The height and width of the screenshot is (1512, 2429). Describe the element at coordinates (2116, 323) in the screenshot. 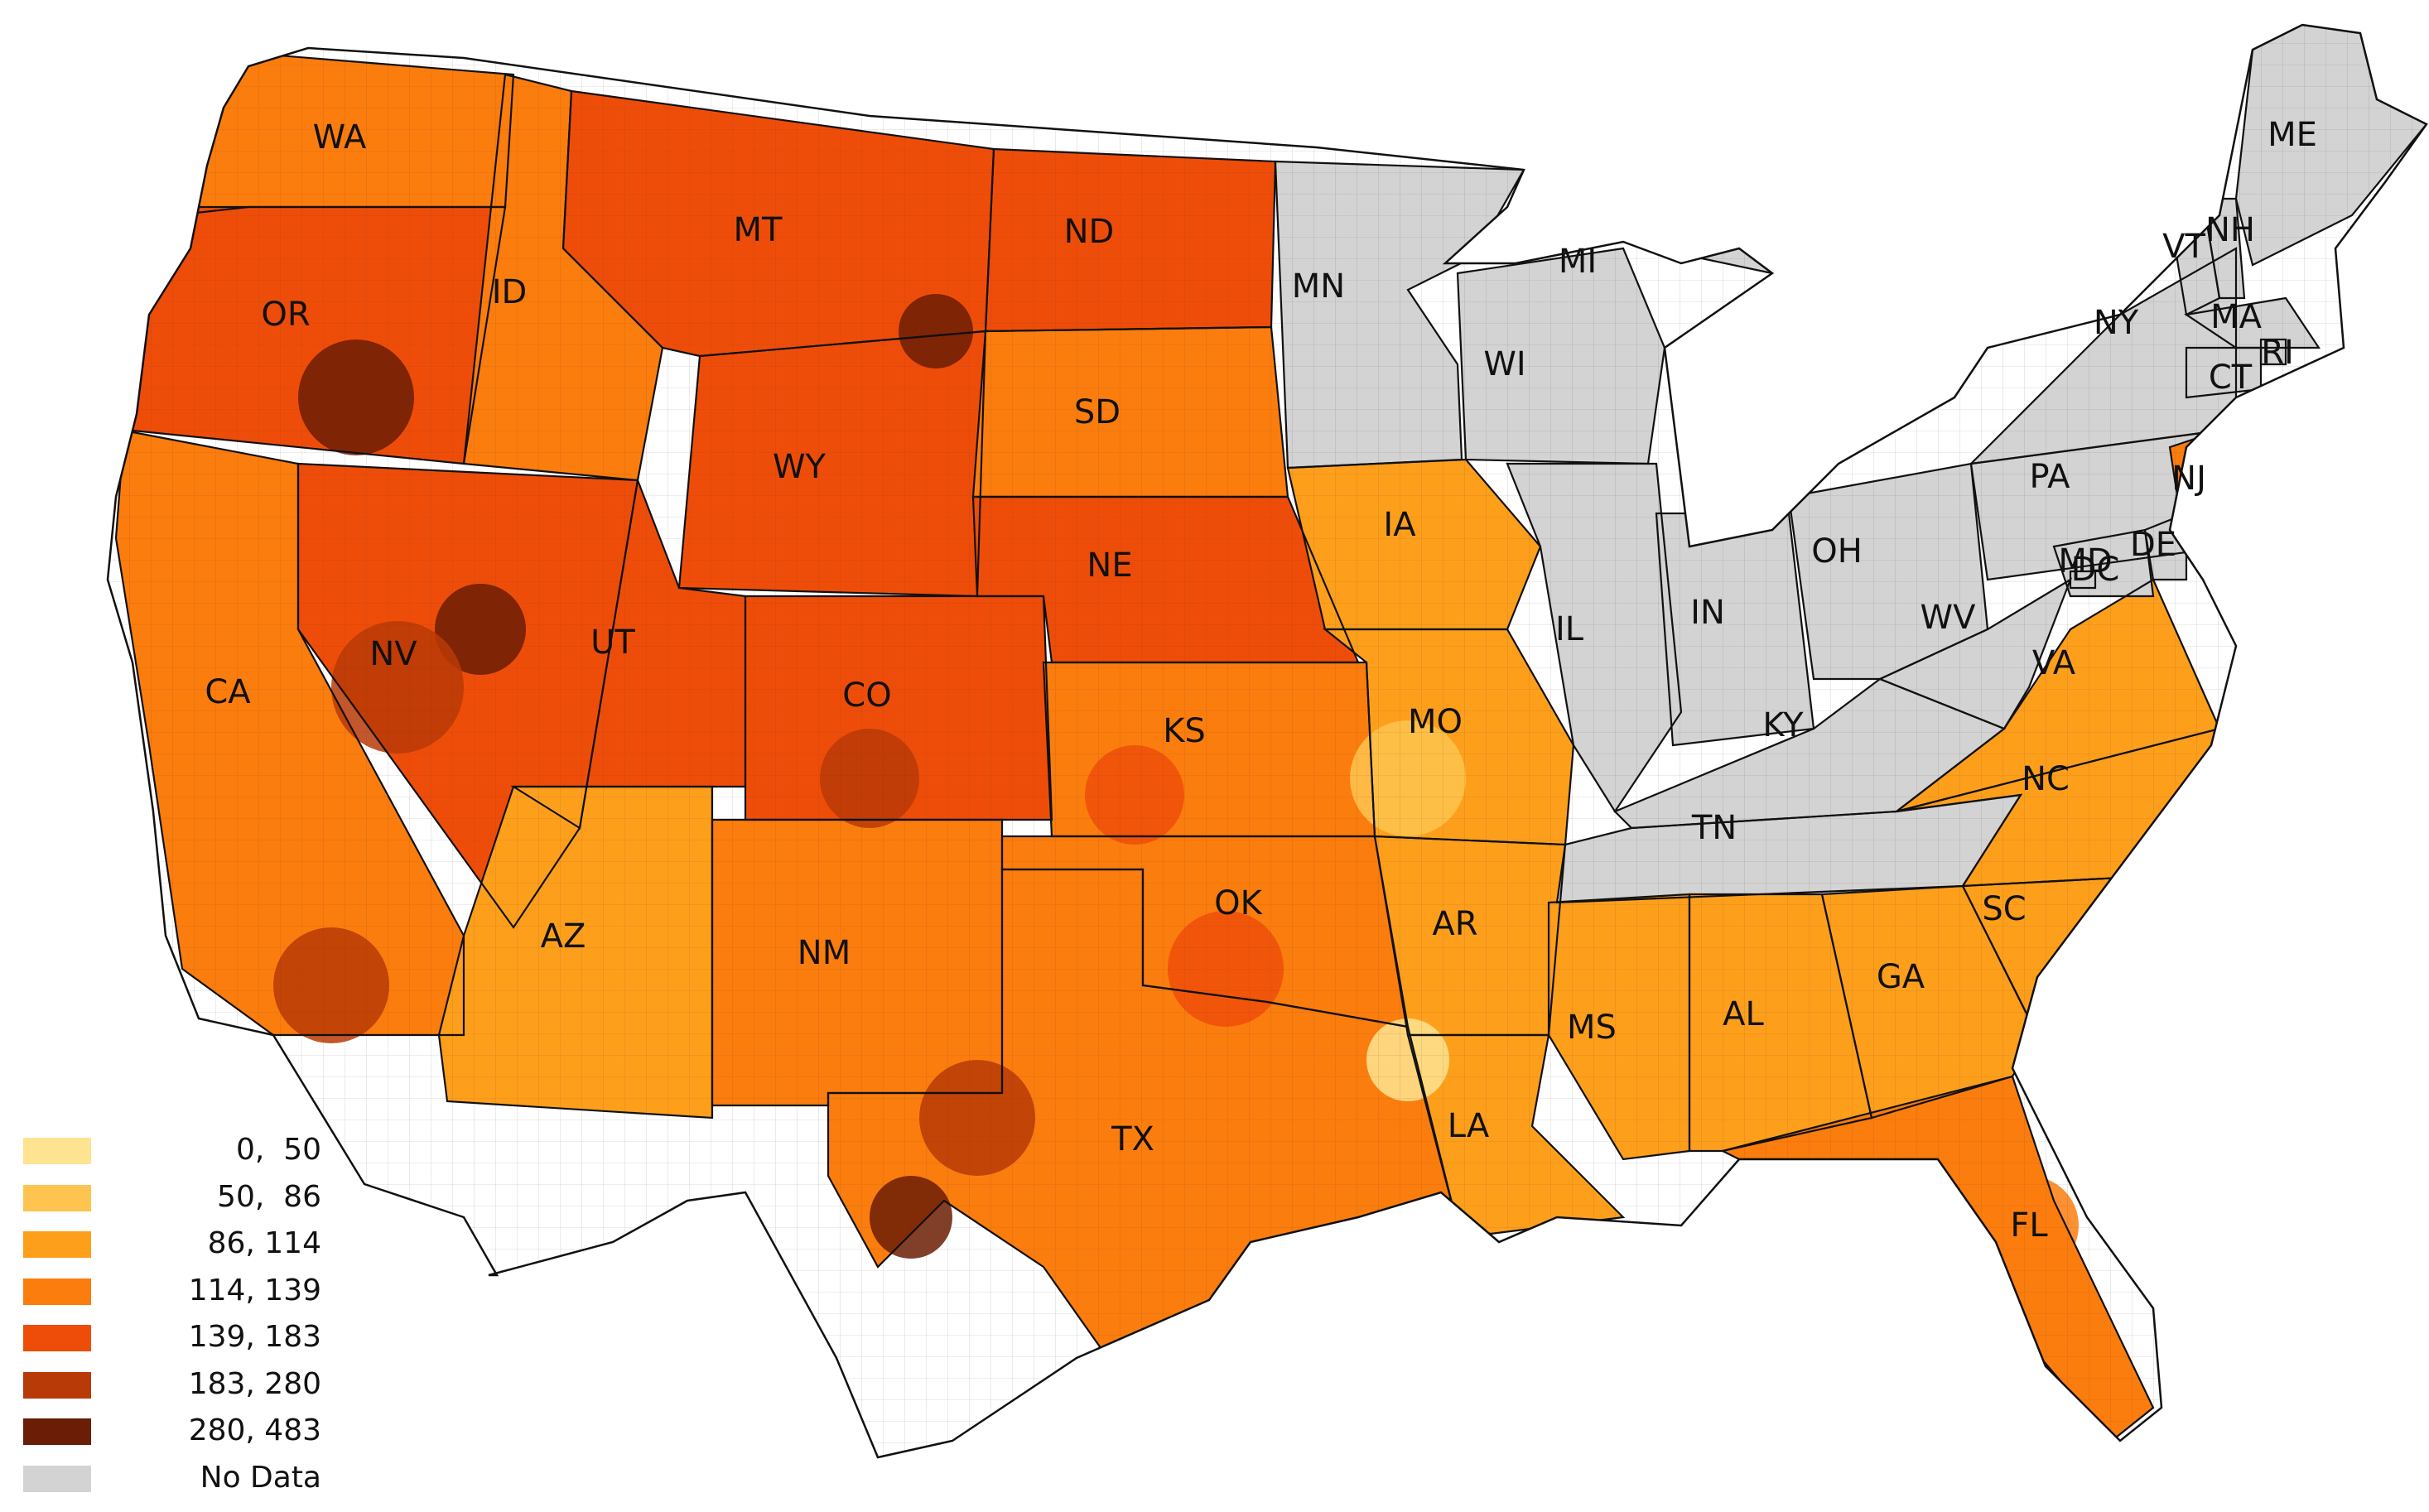

I see `state-label-ny: NY` at that location.